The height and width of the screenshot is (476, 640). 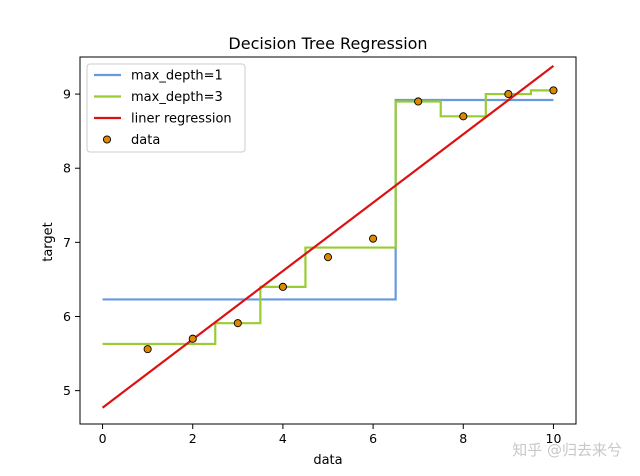 What do you see at coordinates (166, 108) in the screenshot?
I see `legend-box` at bounding box center [166, 108].